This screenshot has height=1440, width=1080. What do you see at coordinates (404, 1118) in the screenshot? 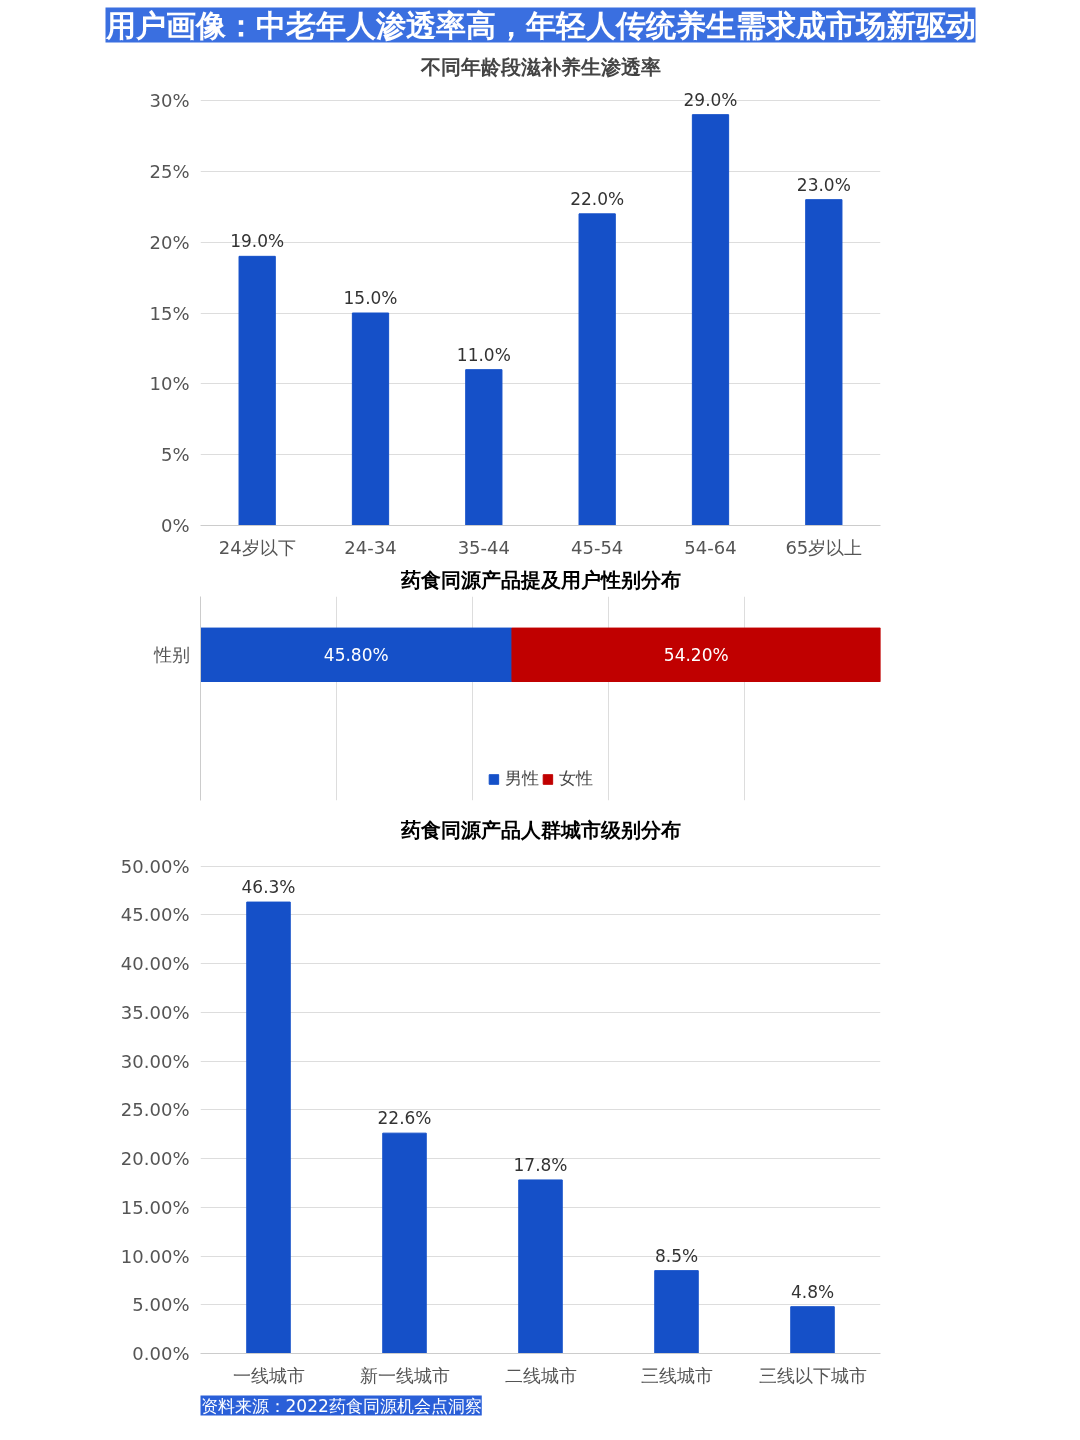
I see `data-label: 22.6%` at bounding box center [404, 1118].